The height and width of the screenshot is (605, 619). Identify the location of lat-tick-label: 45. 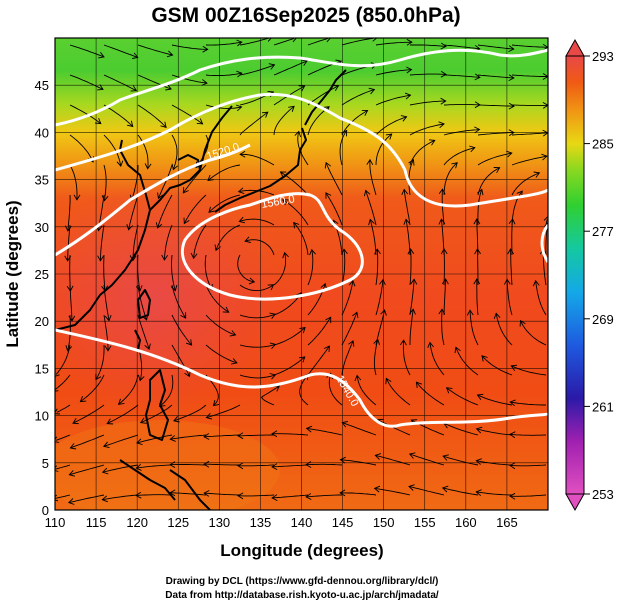
(42, 85).